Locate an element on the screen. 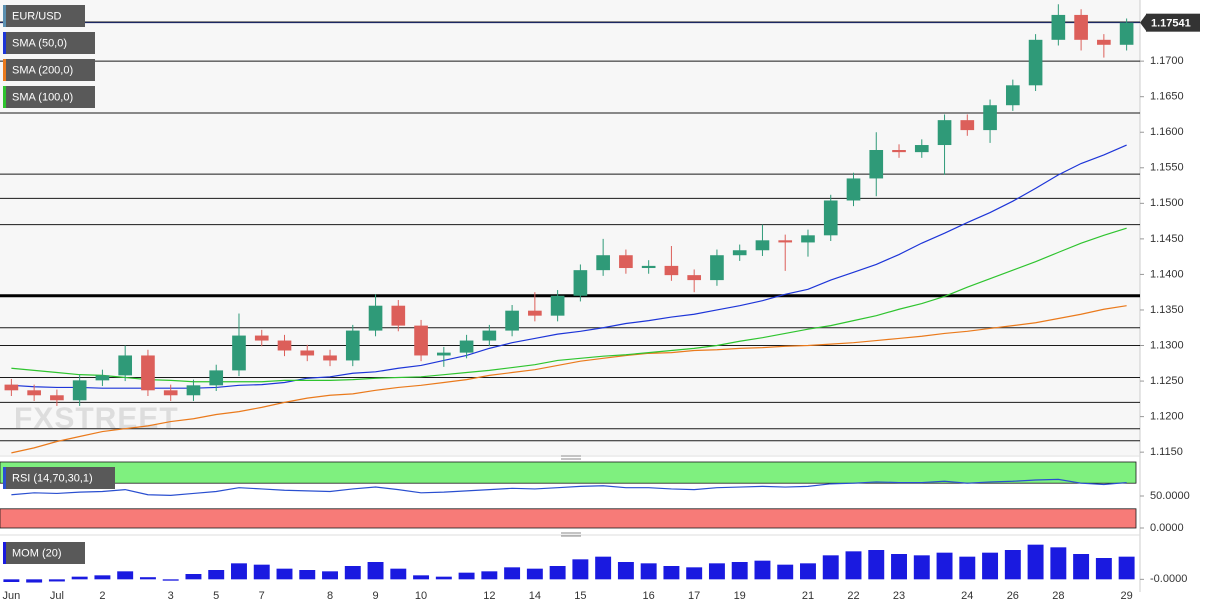 The width and height of the screenshot is (1214, 604). x-tick-label: 5 is located at coordinates (216, 596).